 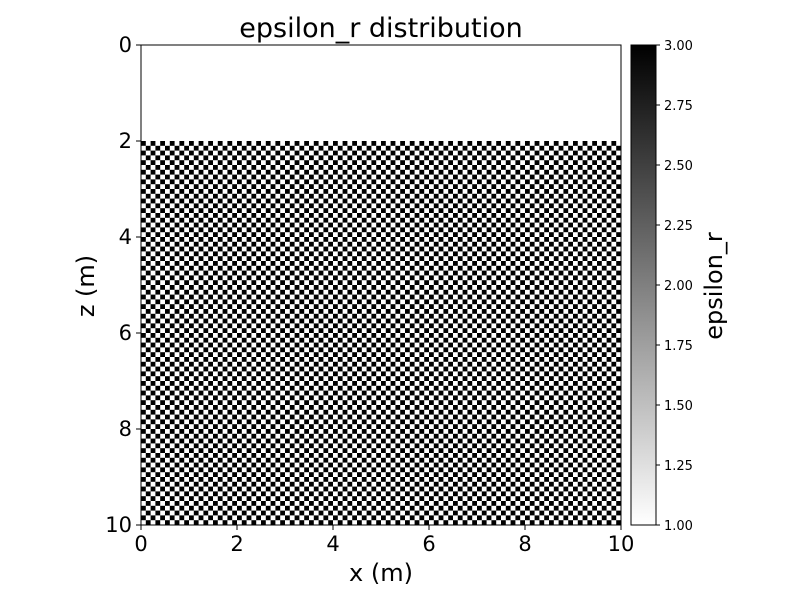 What do you see at coordinates (678, 46) in the screenshot?
I see `colorbar-tick-label: 3.00` at bounding box center [678, 46].